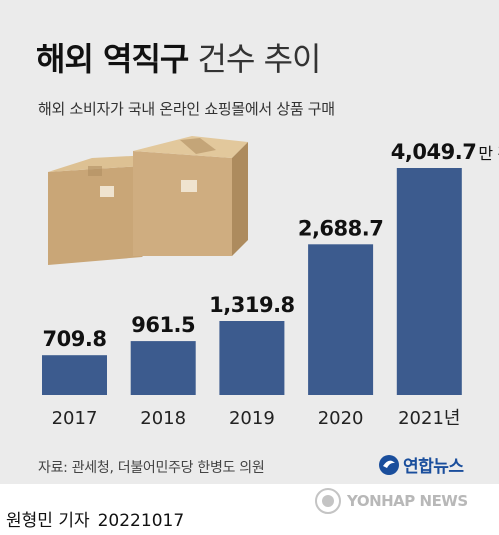 Image resolution: width=499 pixels, height=535 pixels. What do you see at coordinates (433, 467) in the screenshot?
I see `yonhap-logo-text: 연합뉴스` at bounding box center [433, 467].